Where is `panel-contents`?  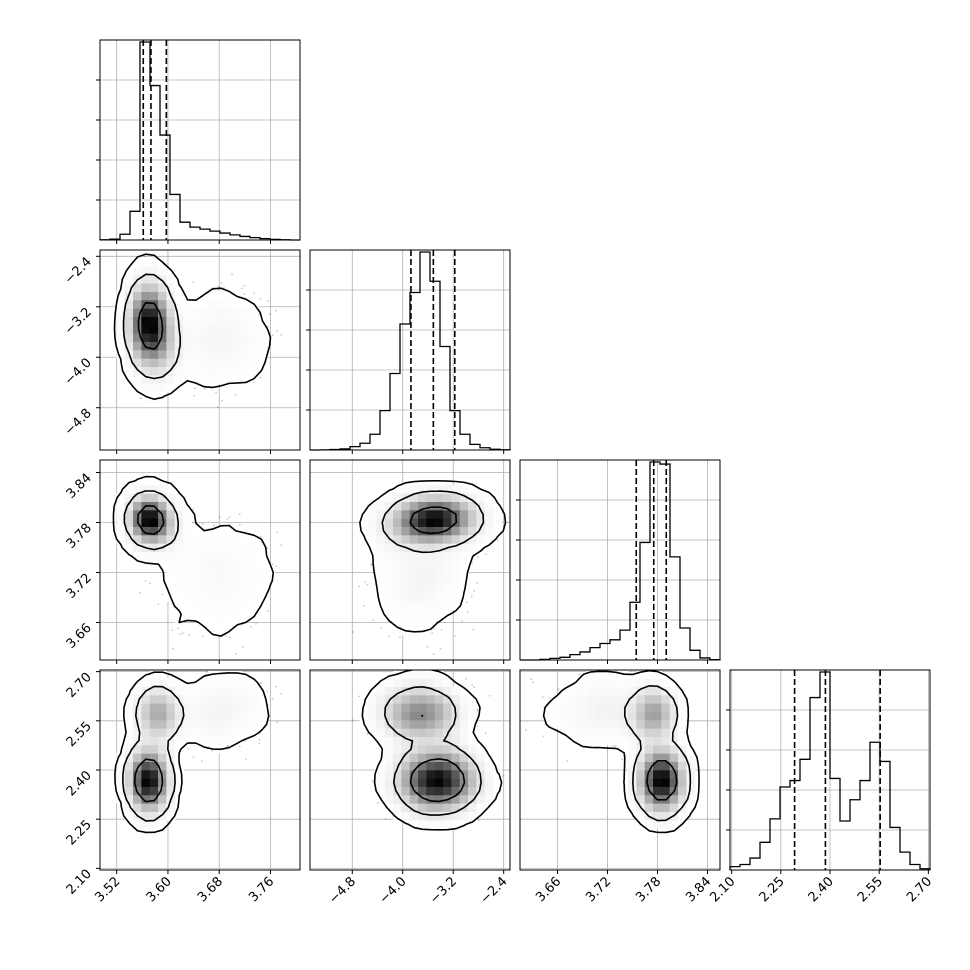
panel-contents is located at coordinates (200, 350).